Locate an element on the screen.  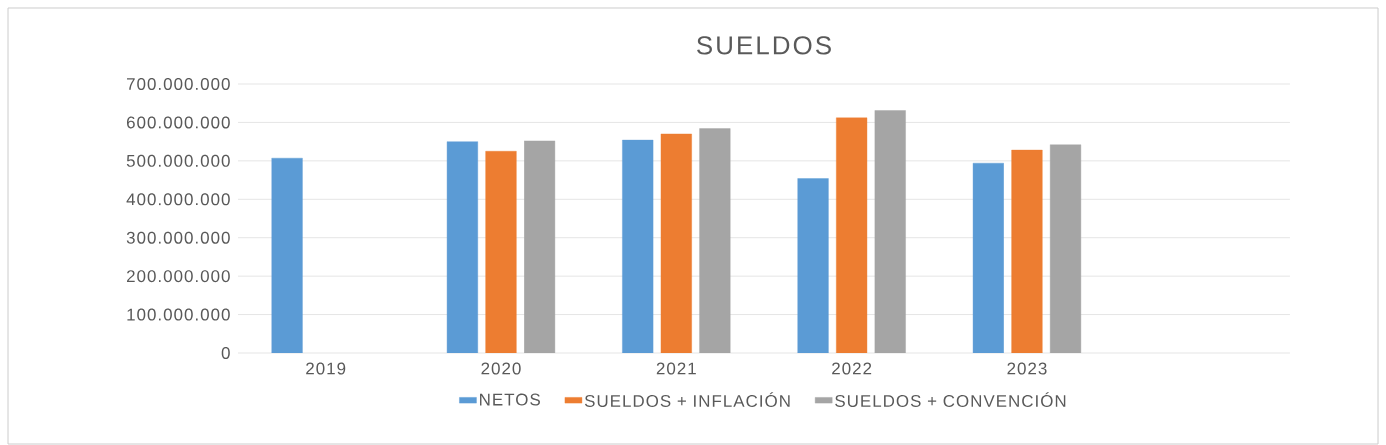
y-tick-label: 600.000.000 is located at coordinates (178, 122).